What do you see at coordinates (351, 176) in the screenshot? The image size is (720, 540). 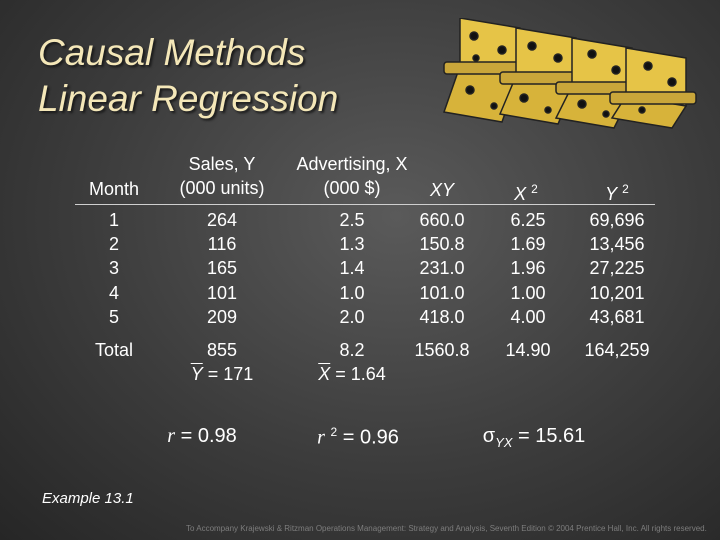 I see `header-advertising: Advertising, X (000 $)` at bounding box center [351, 176].